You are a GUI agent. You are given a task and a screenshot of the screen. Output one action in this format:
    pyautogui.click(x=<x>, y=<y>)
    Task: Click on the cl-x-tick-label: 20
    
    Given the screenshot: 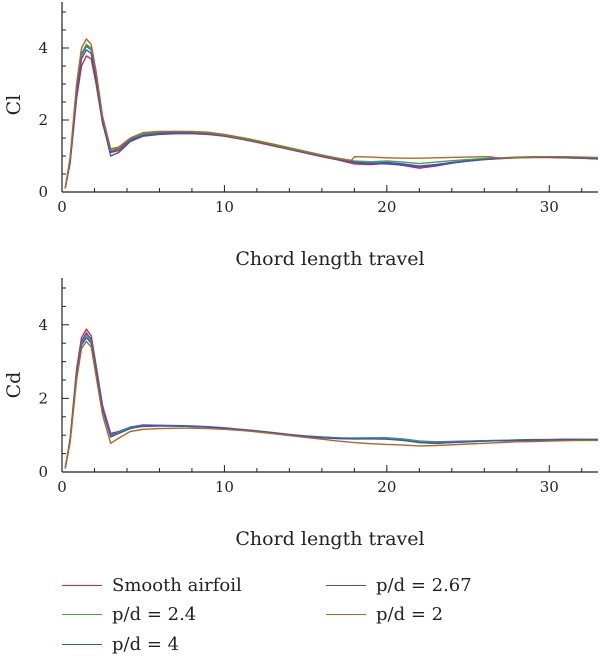 What is the action you would take?
    pyautogui.click(x=386, y=207)
    